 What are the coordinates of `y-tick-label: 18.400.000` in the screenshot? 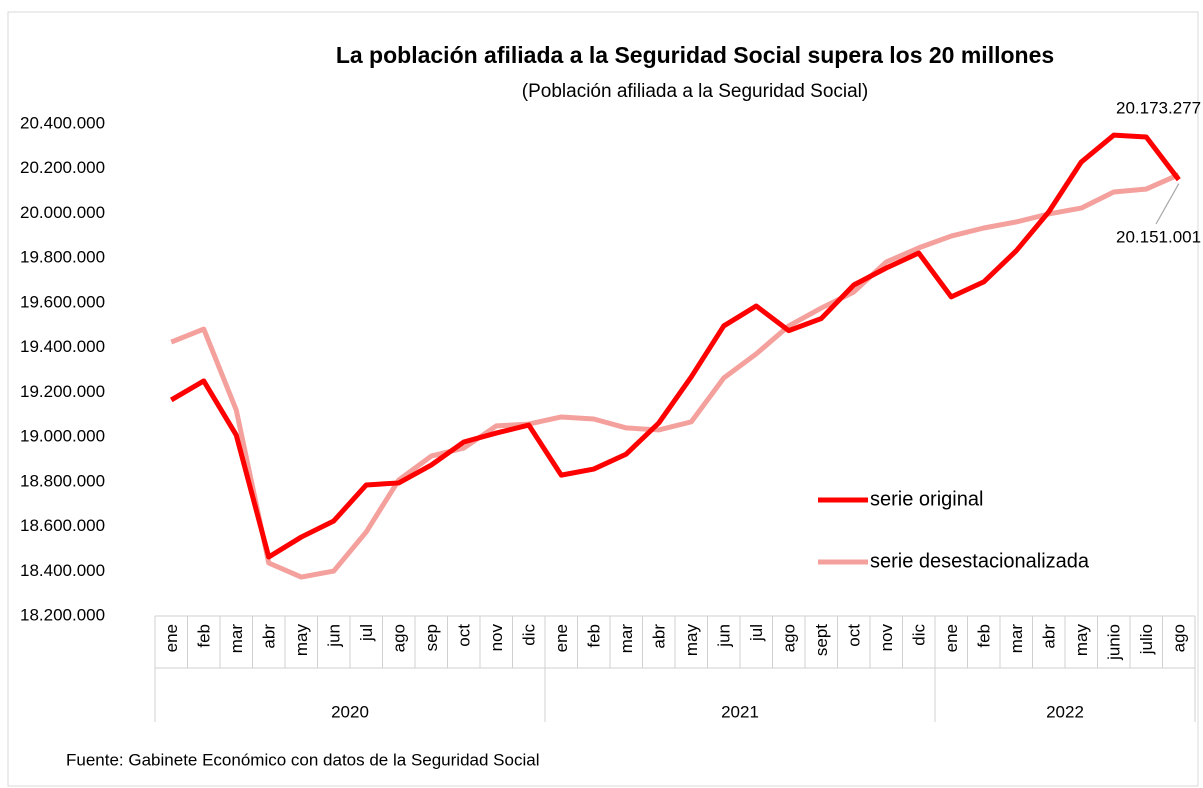 It's located at (62, 570).